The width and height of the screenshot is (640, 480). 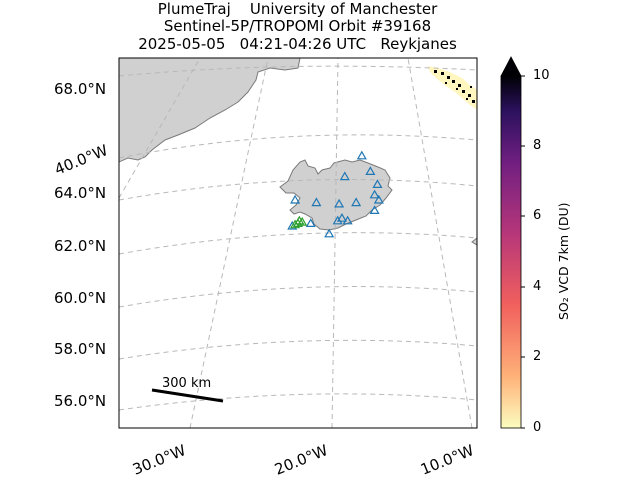 I want to click on volcano-markers-green, so click(x=299, y=222).